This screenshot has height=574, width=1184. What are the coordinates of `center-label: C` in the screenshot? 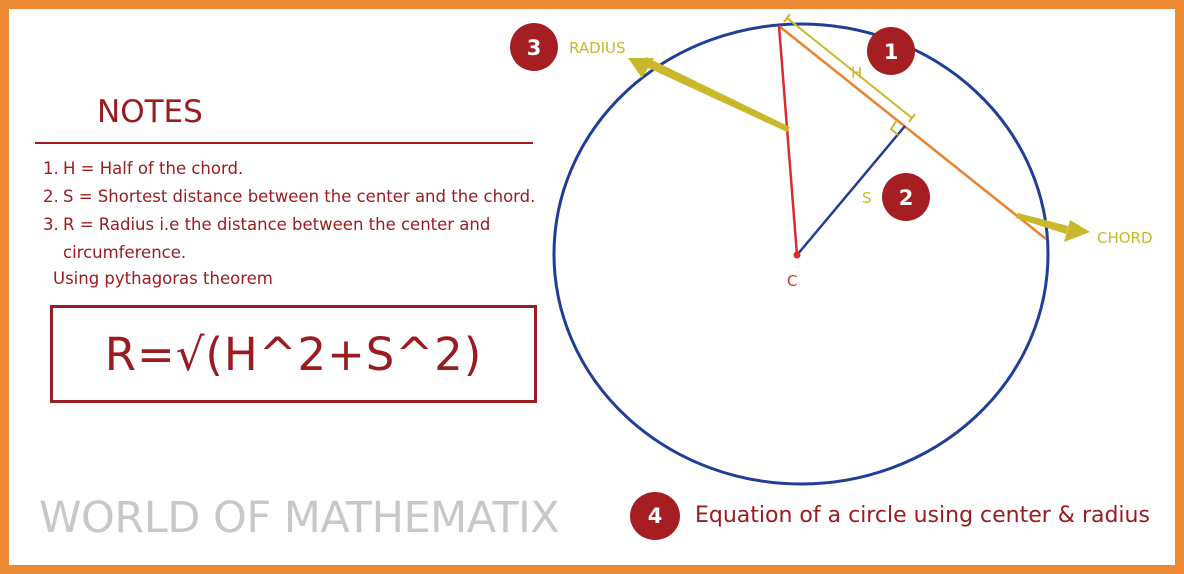 It's located at (792, 281).